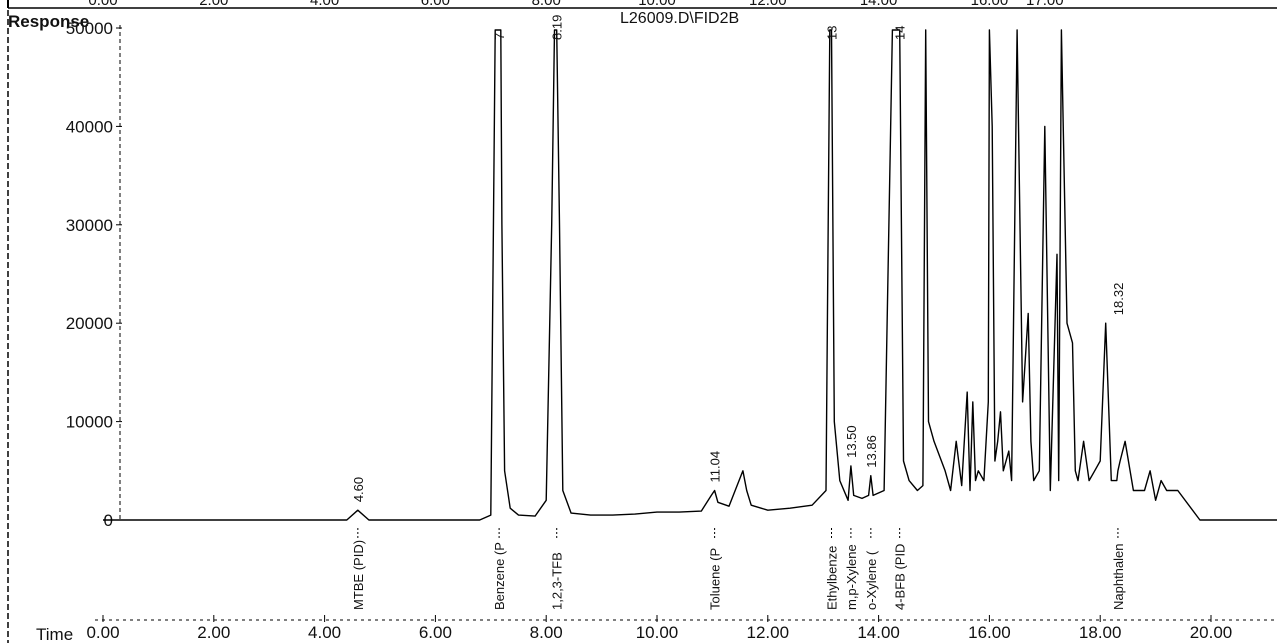 This screenshot has width=1277, height=643. Describe the element at coordinates (324, 632) in the screenshot. I see `x-tick-label: 4.00` at that location.